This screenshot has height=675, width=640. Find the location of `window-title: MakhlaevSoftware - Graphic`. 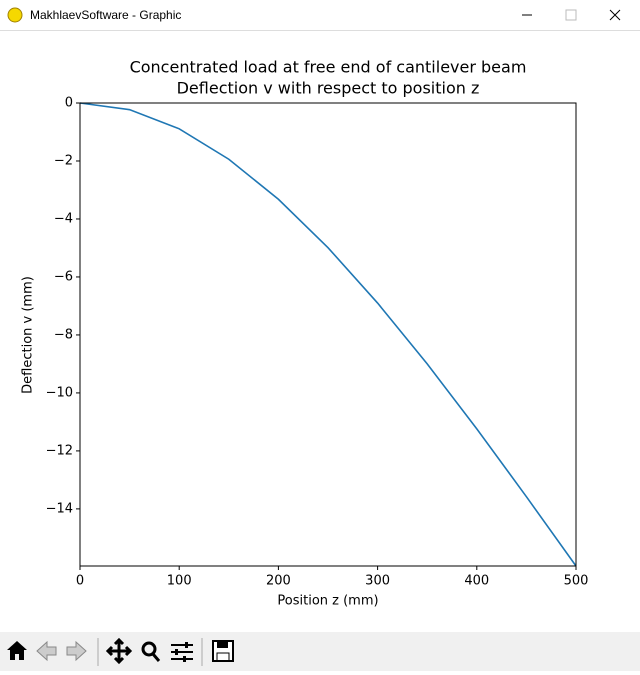

window-title: MakhlaevSoftware - Graphic is located at coordinates (106, 15).